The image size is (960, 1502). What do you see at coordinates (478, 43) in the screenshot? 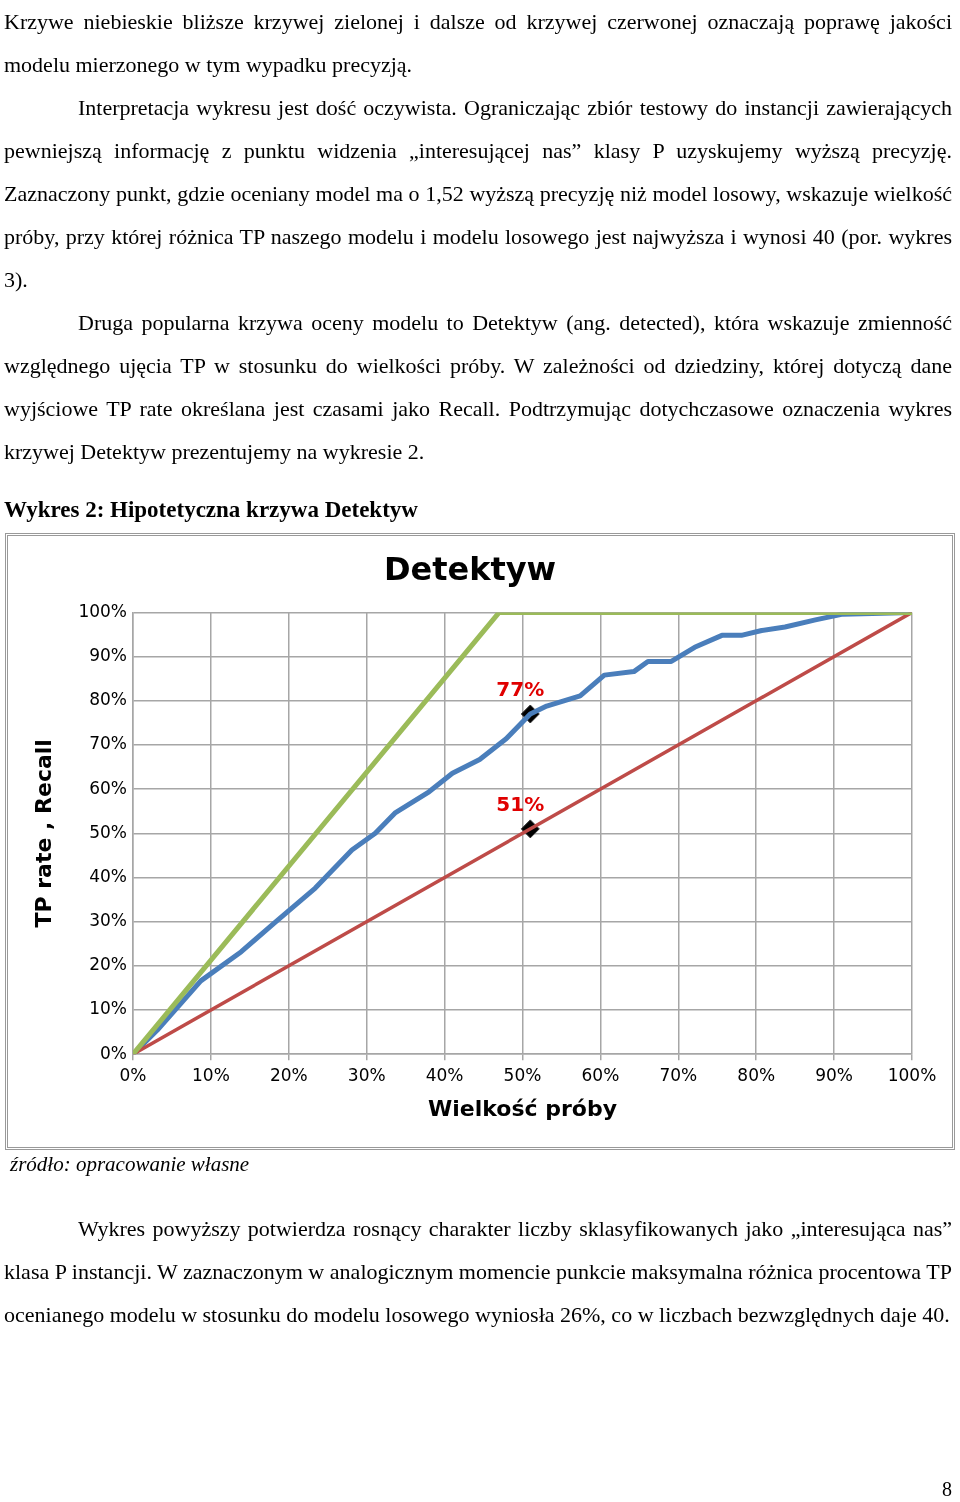
I see `text: Krzywe niebieskie bliższe krzywej zielonej i dalsze od krzywej czerwonej oznaczają poprawę jakości modelu mierzonego w tym wypadku precyzją.` at bounding box center [478, 43].